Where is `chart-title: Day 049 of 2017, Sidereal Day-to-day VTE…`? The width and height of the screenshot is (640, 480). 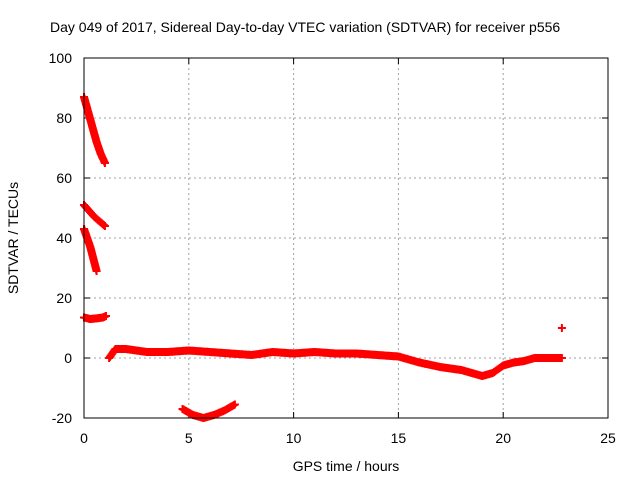
chart-title: Day 049 of 2017, Sidereal Day-to-day VTE… is located at coordinates (305, 27).